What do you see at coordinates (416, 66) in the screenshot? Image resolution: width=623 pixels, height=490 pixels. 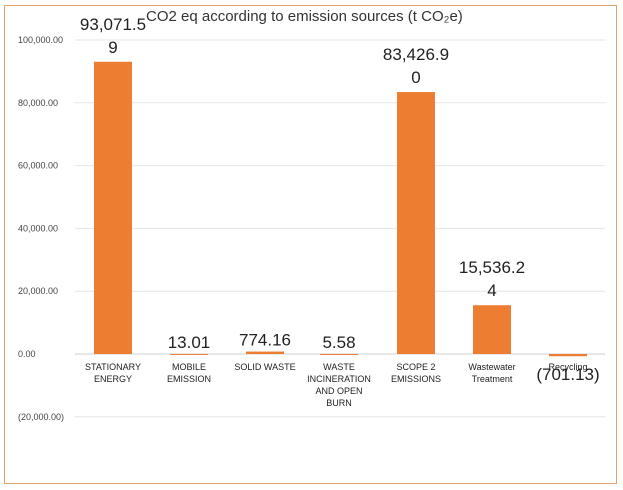 I see `data-label: 83,426.9 0` at bounding box center [416, 66].